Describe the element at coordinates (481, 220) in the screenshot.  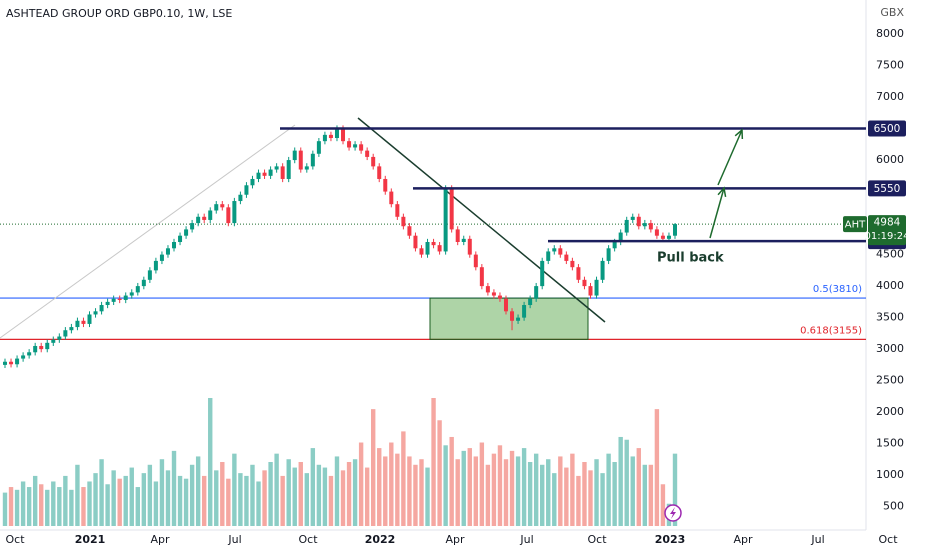
I see `trend-line` at that location.